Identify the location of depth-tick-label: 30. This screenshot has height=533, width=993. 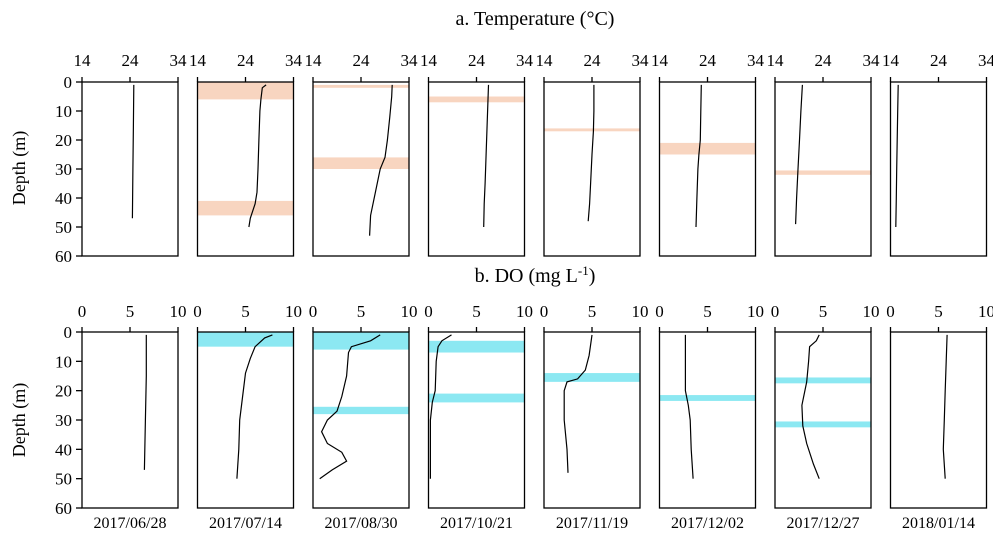
(63, 420).